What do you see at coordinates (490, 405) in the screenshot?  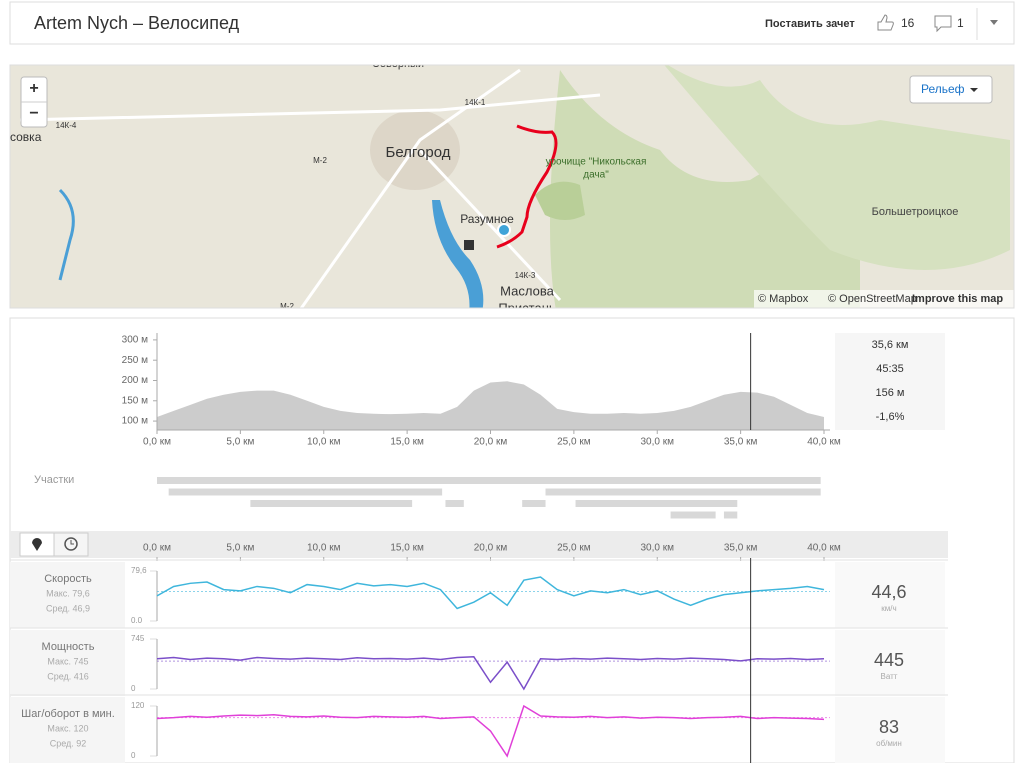 I see `elevation-area` at bounding box center [490, 405].